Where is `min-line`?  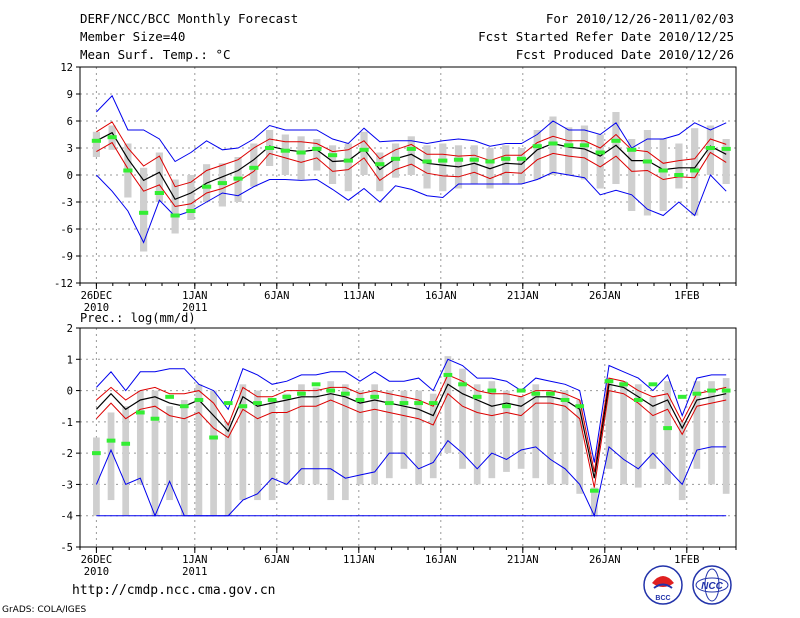 min-line is located at coordinates (411, 207).